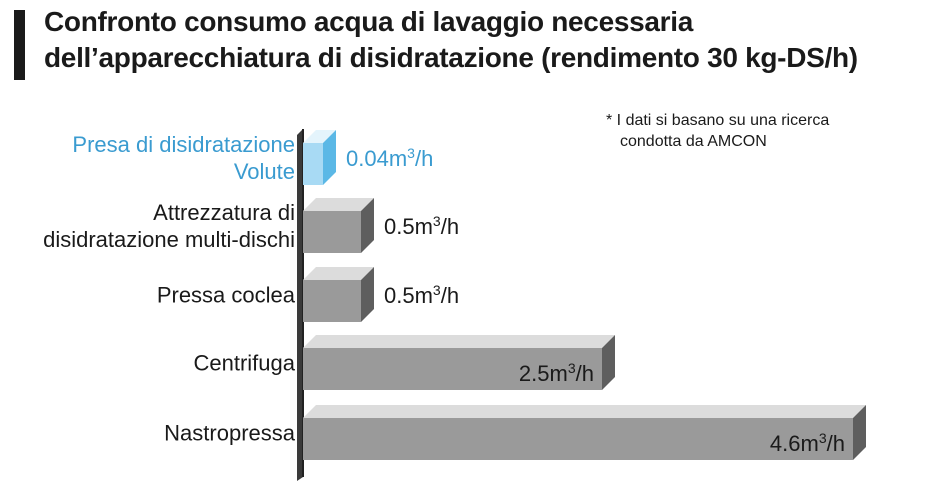 The width and height of the screenshot is (933, 487). I want to click on category-label: Attrezzatura di, so click(224, 212).